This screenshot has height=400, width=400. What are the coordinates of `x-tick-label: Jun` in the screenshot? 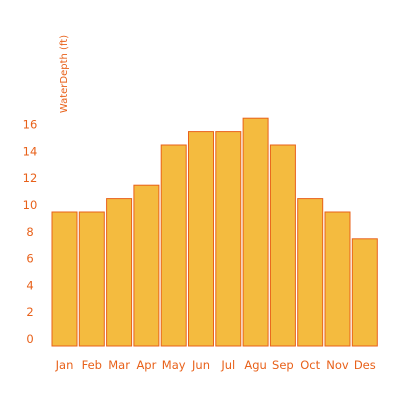 It's located at (200, 365).